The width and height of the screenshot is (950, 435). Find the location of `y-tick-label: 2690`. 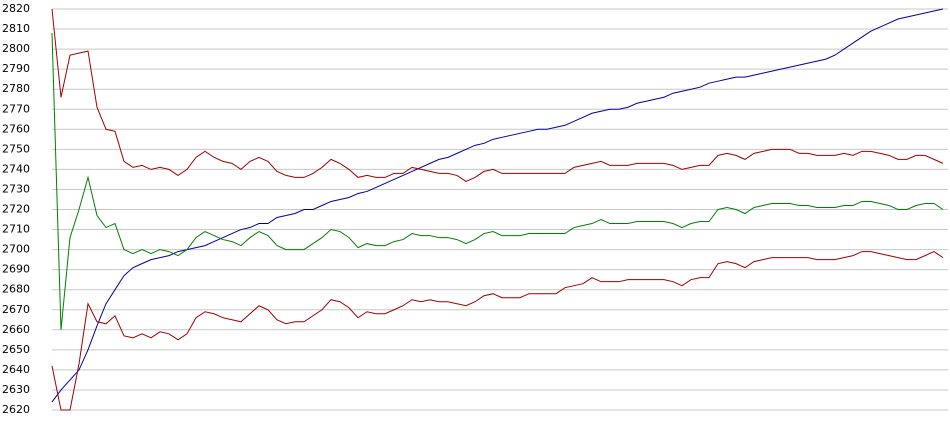

y-tick-label: 2690 is located at coordinates (16, 269).